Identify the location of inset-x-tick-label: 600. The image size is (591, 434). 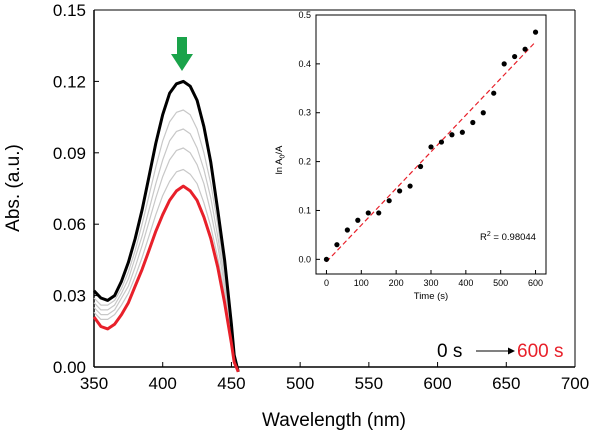
(535, 283).